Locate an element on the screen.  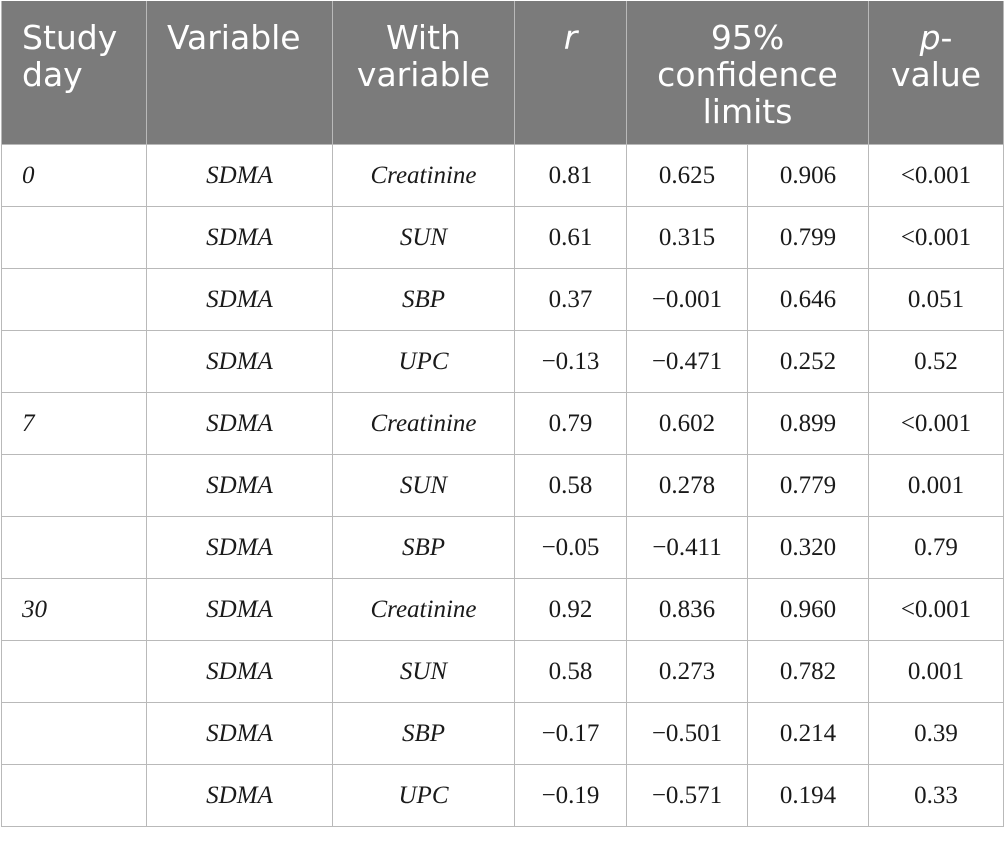
header-confidence-limits: 95% confidence limits is located at coordinates (747, 73).